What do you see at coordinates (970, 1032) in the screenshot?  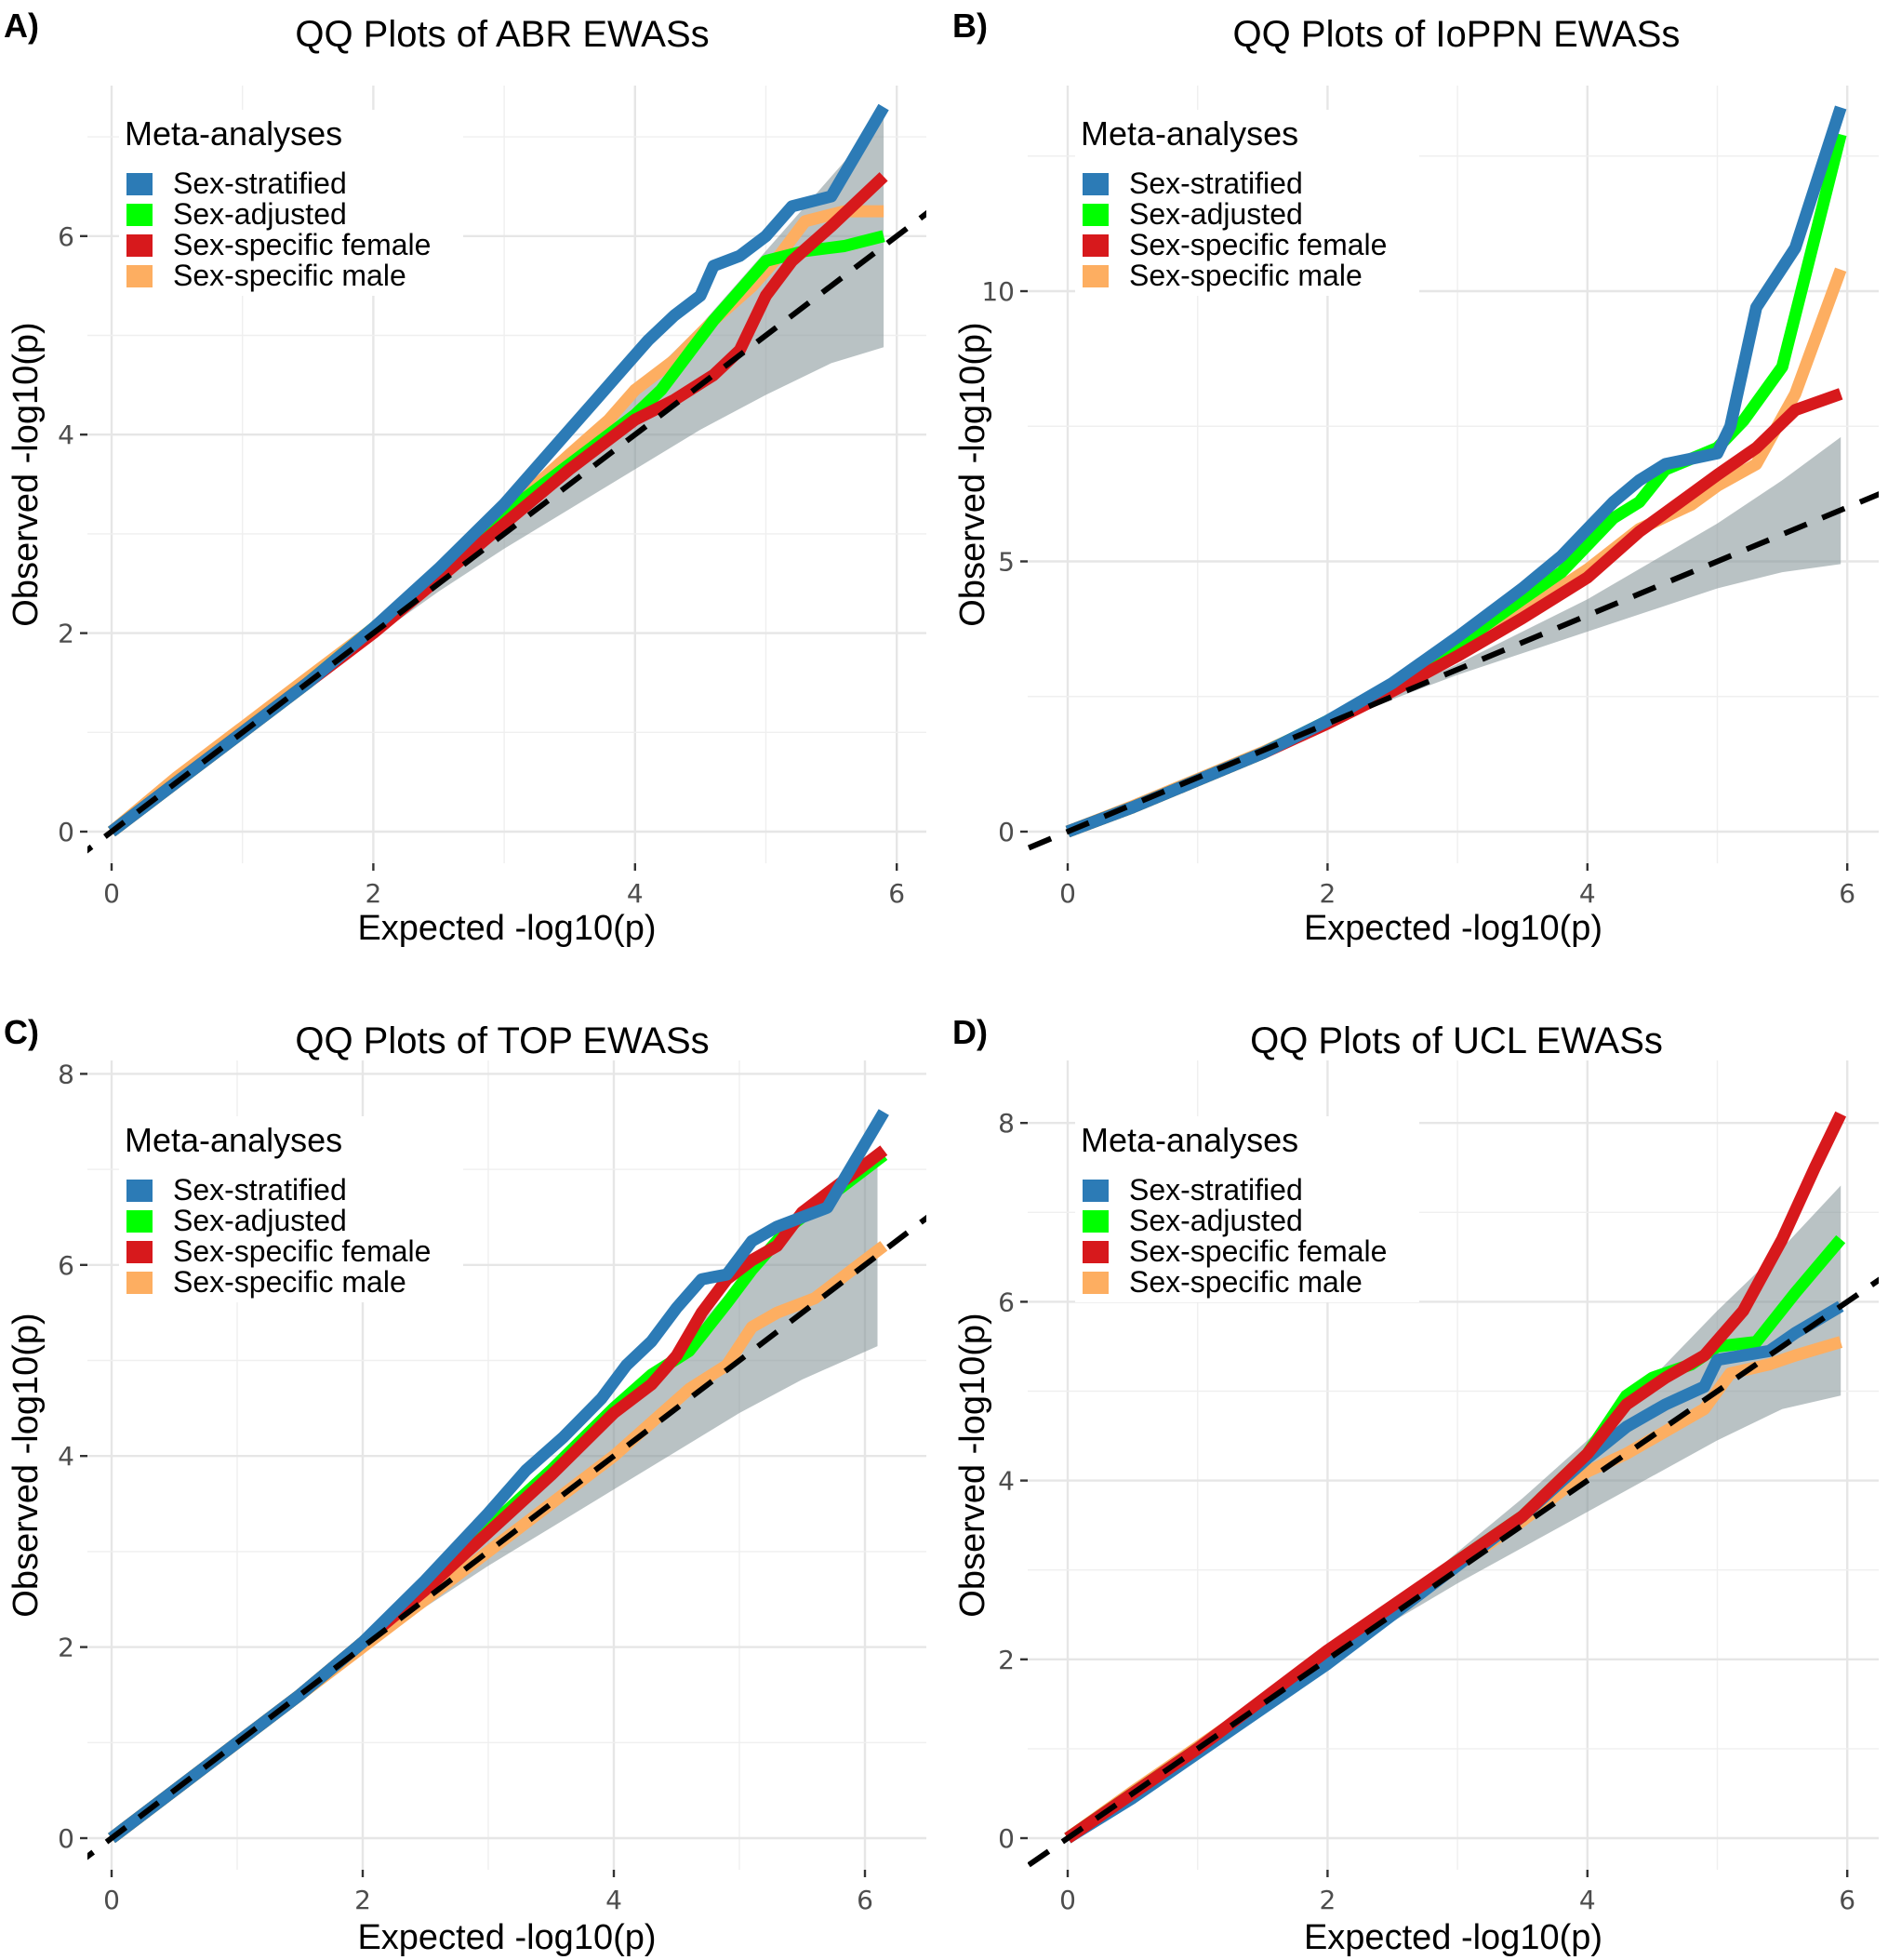 I see `panel-label: D)` at bounding box center [970, 1032].